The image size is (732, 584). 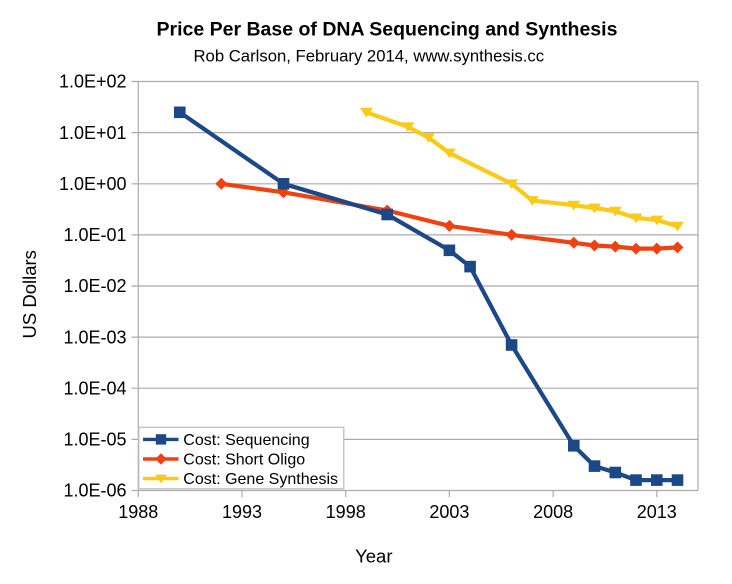 I want to click on svg-text: 1.0E+02, so click(x=93, y=82).